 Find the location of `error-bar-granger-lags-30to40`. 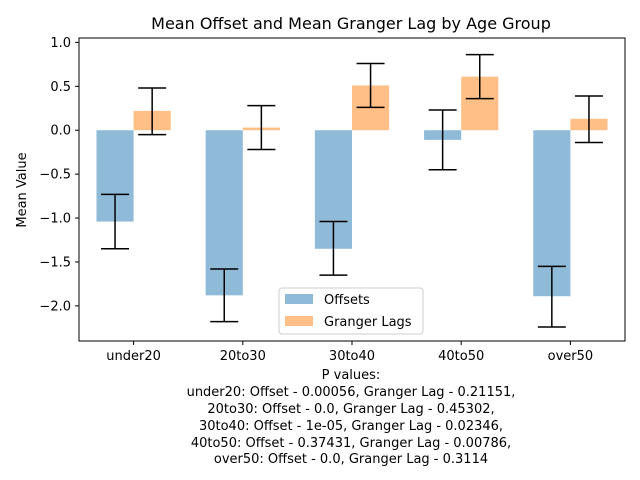

error-bar-granger-lags-30to40 is located at coordinates (370, 85).